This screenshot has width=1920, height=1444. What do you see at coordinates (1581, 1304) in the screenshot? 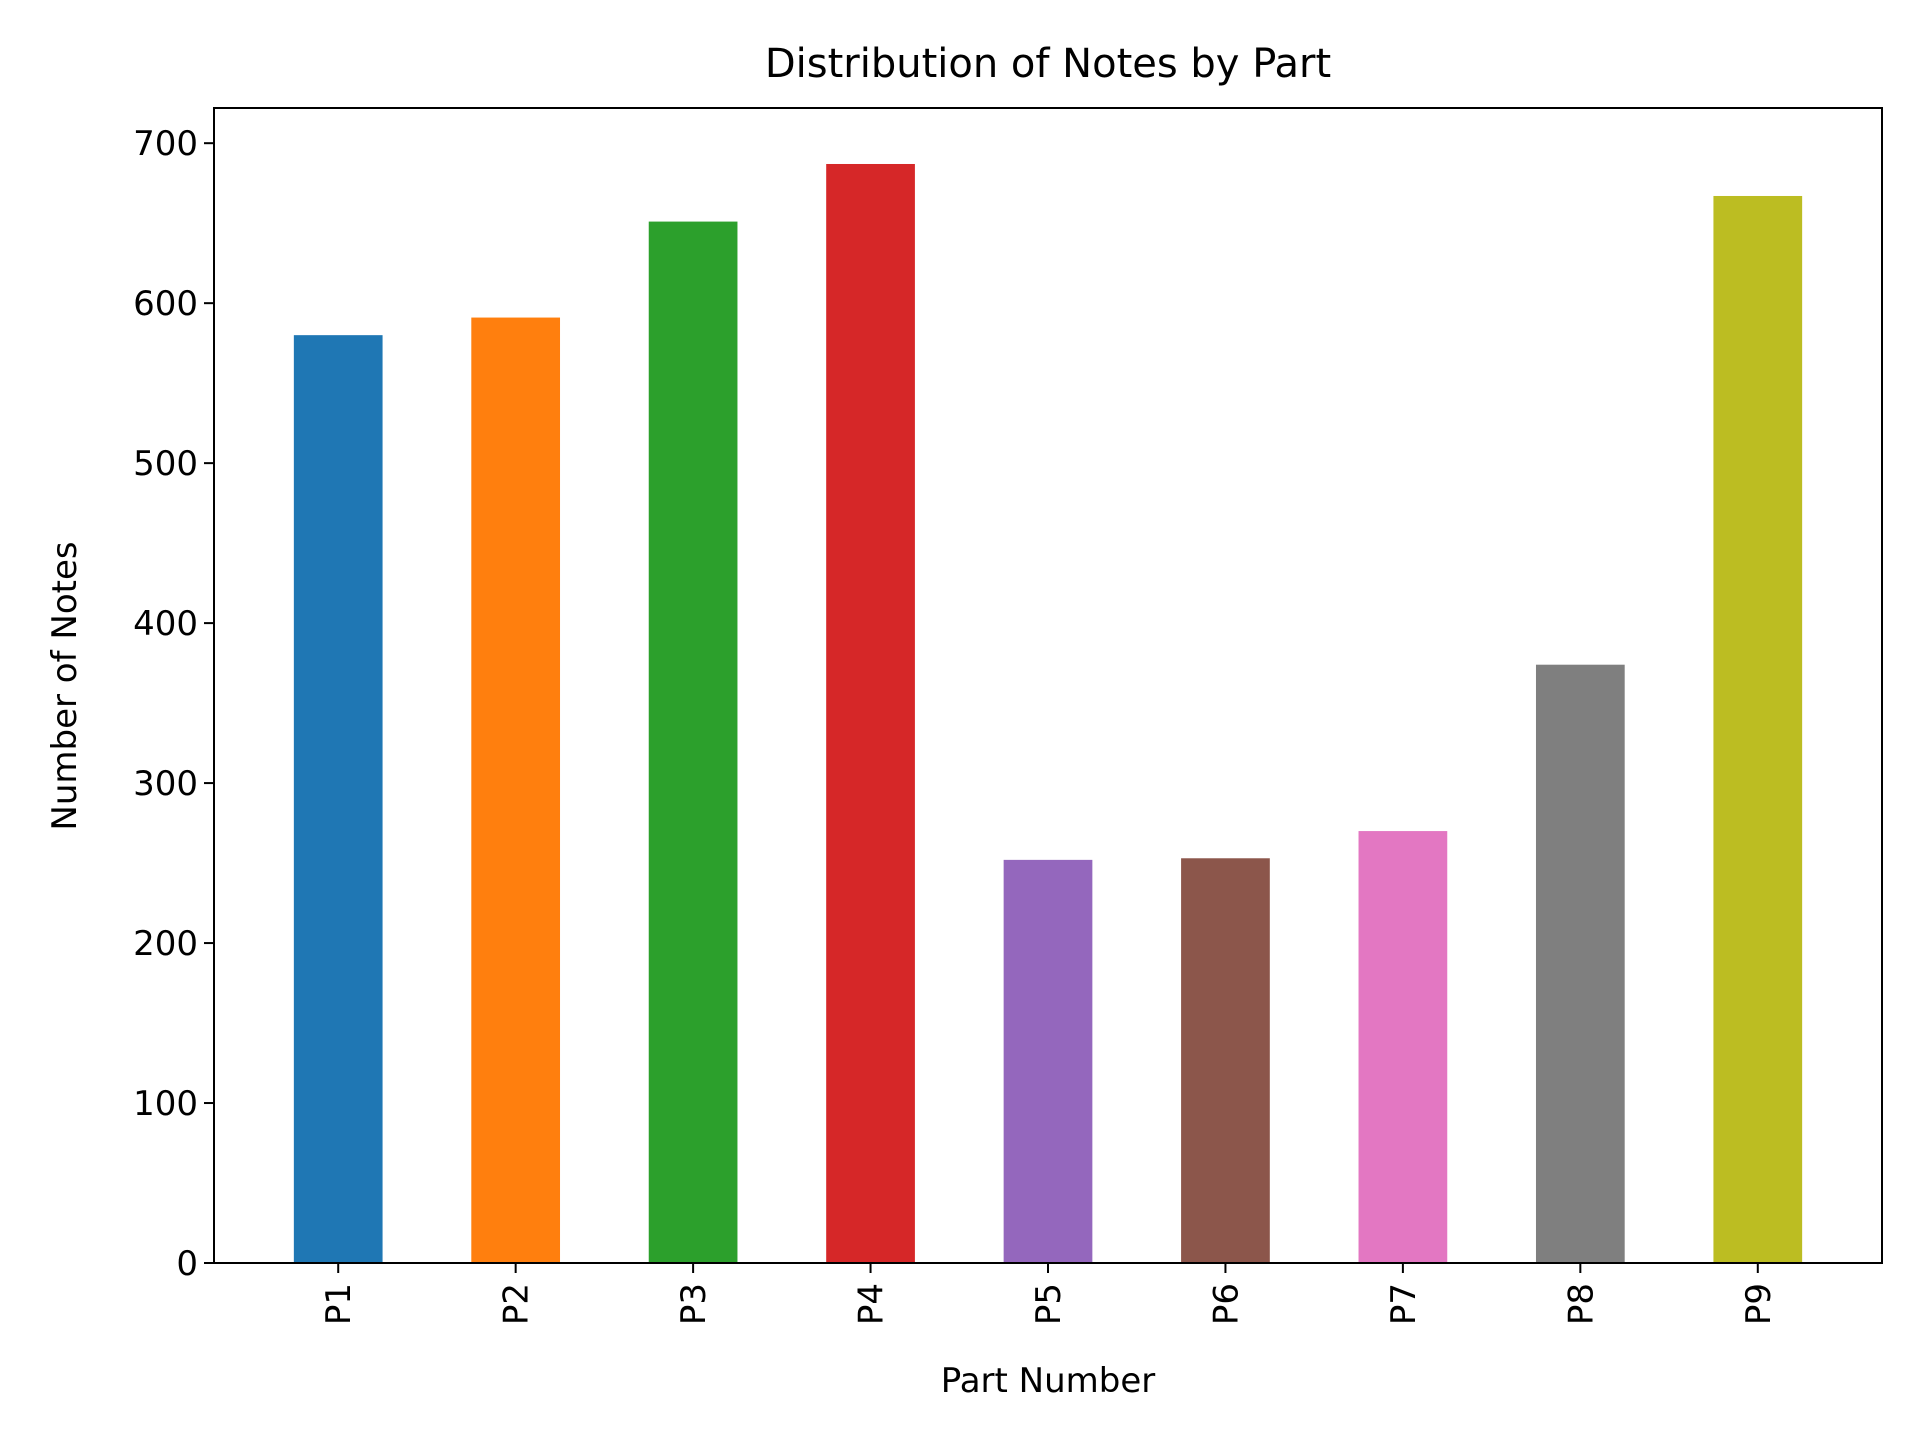
I see `x-tick-label-p8: P8` at bounding box center [1581, 1304].